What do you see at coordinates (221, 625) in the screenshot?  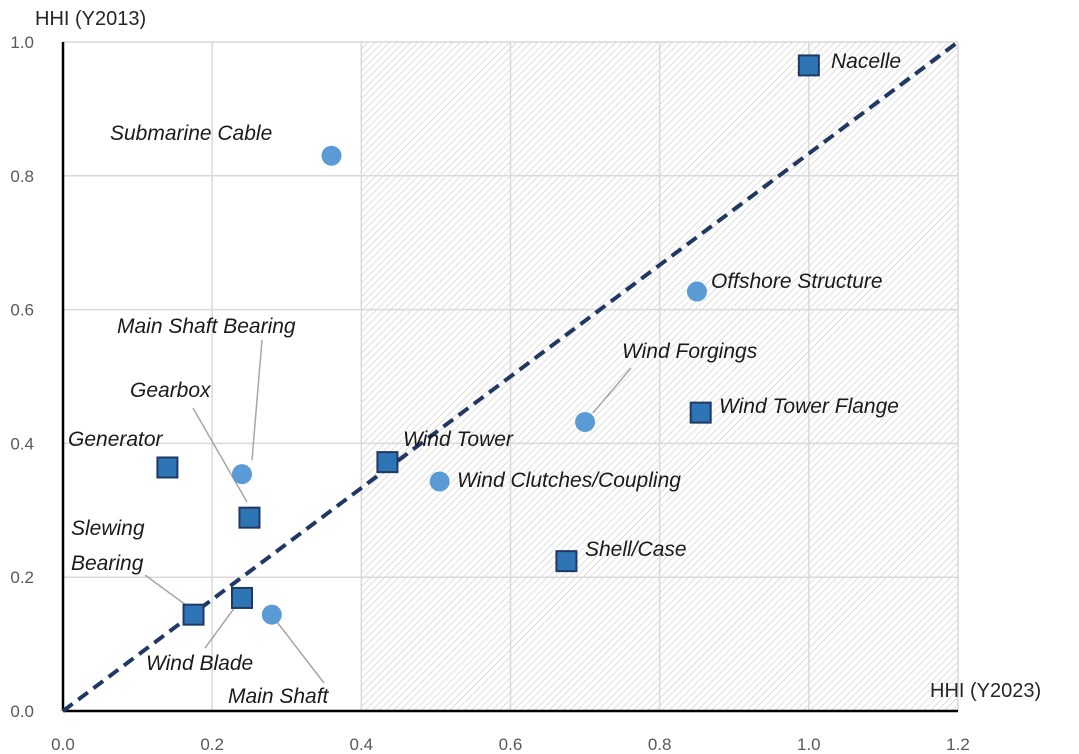 I see `leader-wind-blade` at bounding box center [221, 625].